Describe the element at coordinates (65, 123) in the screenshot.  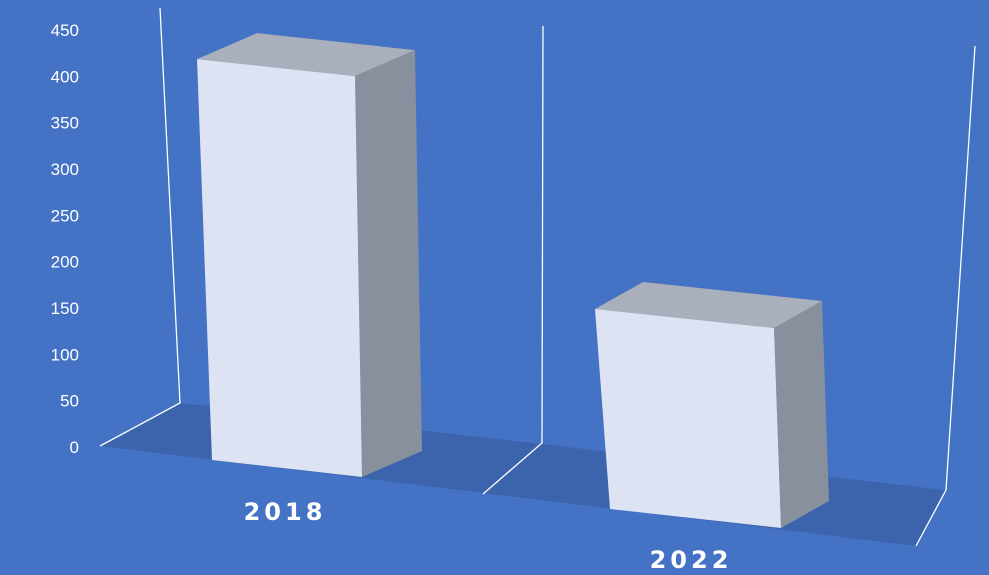
I see `y-tick-label: 350` at that location.